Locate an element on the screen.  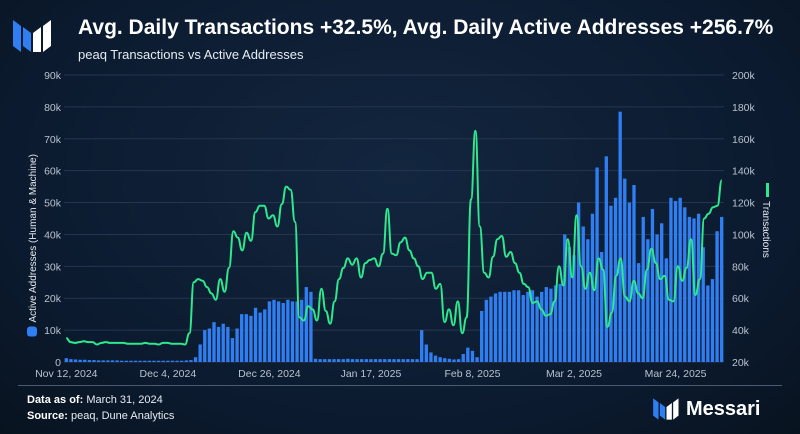
y-right-tick-label: 200k is located at coordinates (744, 76).